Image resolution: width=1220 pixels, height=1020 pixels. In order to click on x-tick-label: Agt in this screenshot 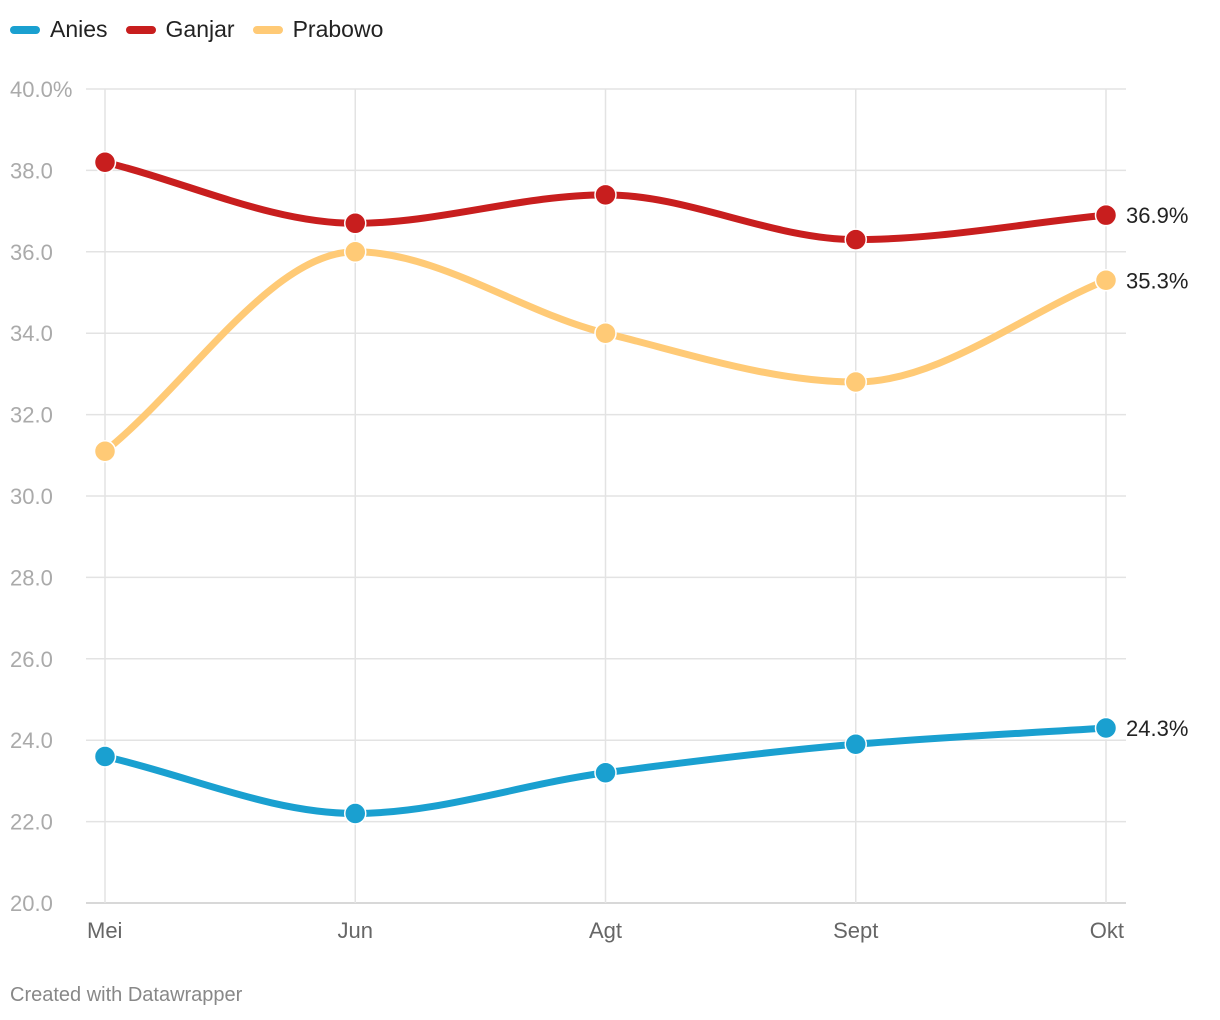, I will do `click(605, 930)`.